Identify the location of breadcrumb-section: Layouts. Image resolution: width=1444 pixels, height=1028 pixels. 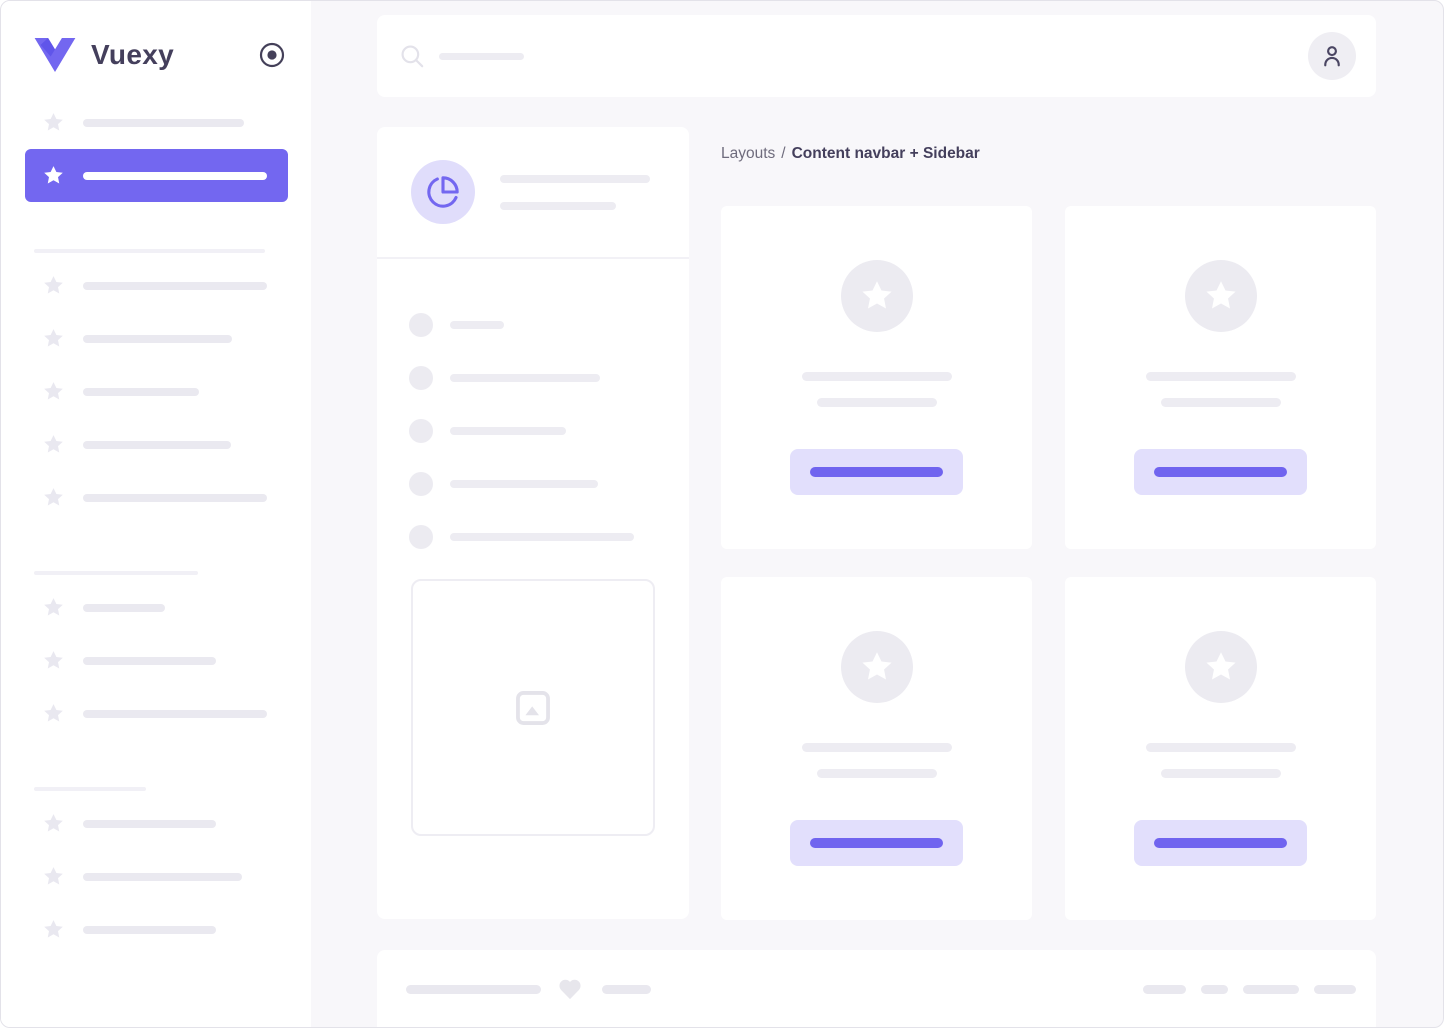
(748, 153).